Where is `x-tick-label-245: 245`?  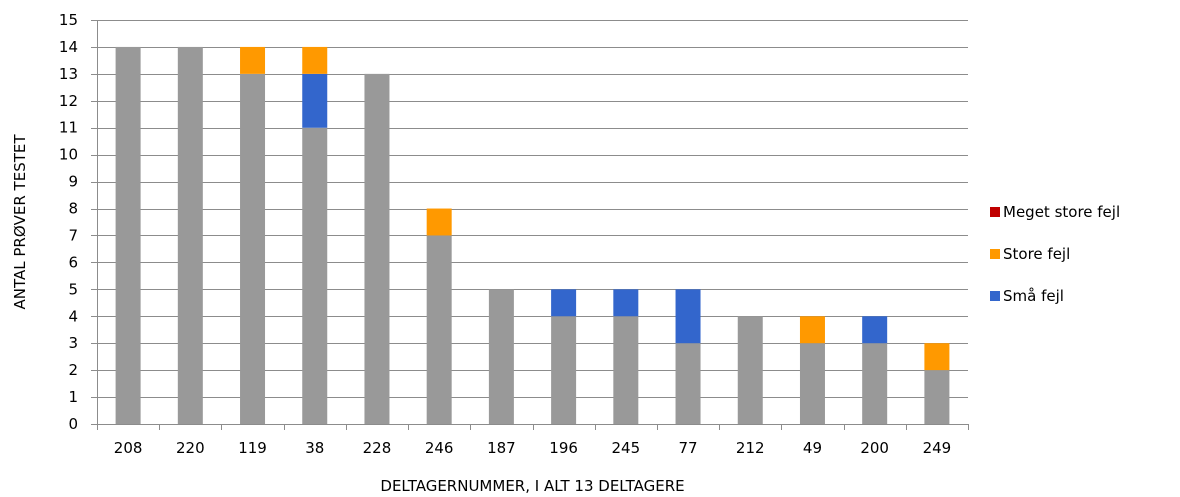
x-tick-label-245: 245 is located at coordinates (626, 448).